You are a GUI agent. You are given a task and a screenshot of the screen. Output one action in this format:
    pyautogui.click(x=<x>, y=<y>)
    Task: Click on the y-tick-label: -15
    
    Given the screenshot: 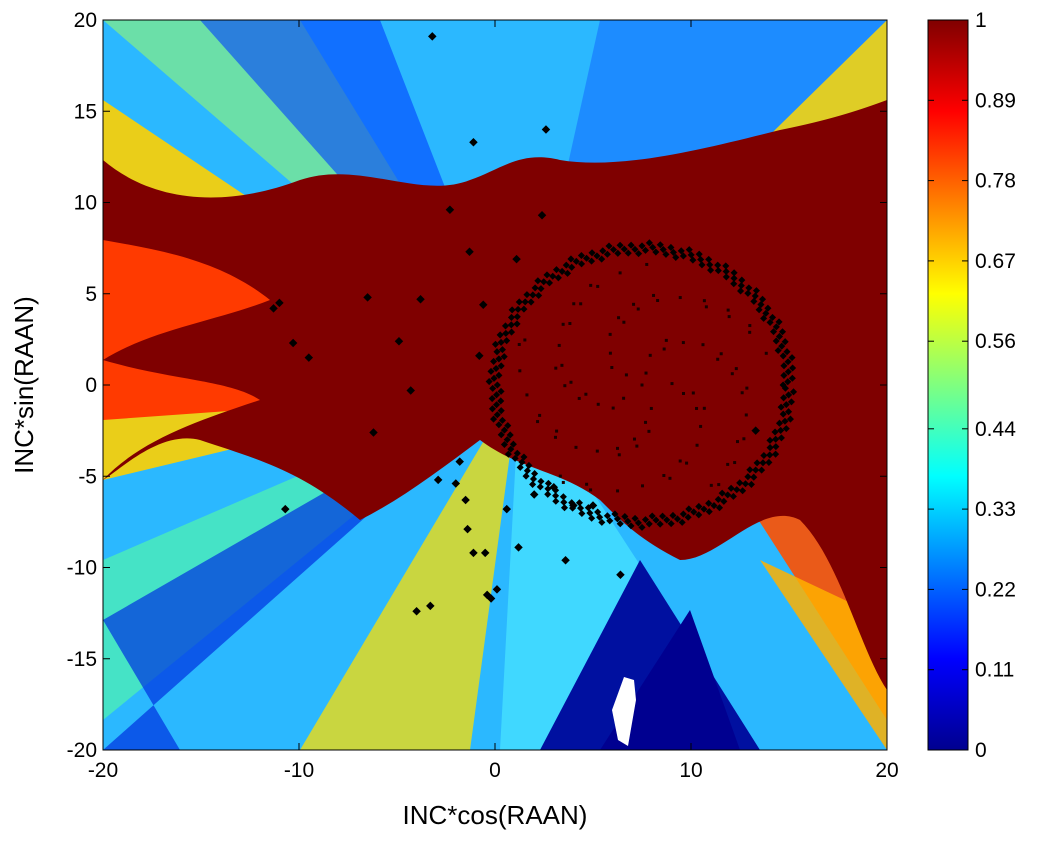 What is the action you would take?
    pyautogui.click(x=82, y=659)
    